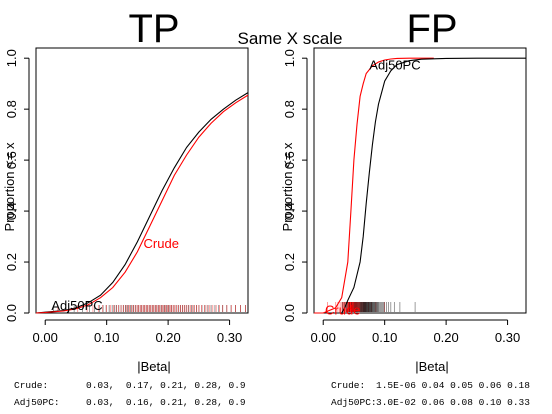 The height and width of the screenshot is (414, 552). What do you see at coordinates (153, 29) in the screenshot?
I see `tp-title: TP` at bounding box center [153, 29].